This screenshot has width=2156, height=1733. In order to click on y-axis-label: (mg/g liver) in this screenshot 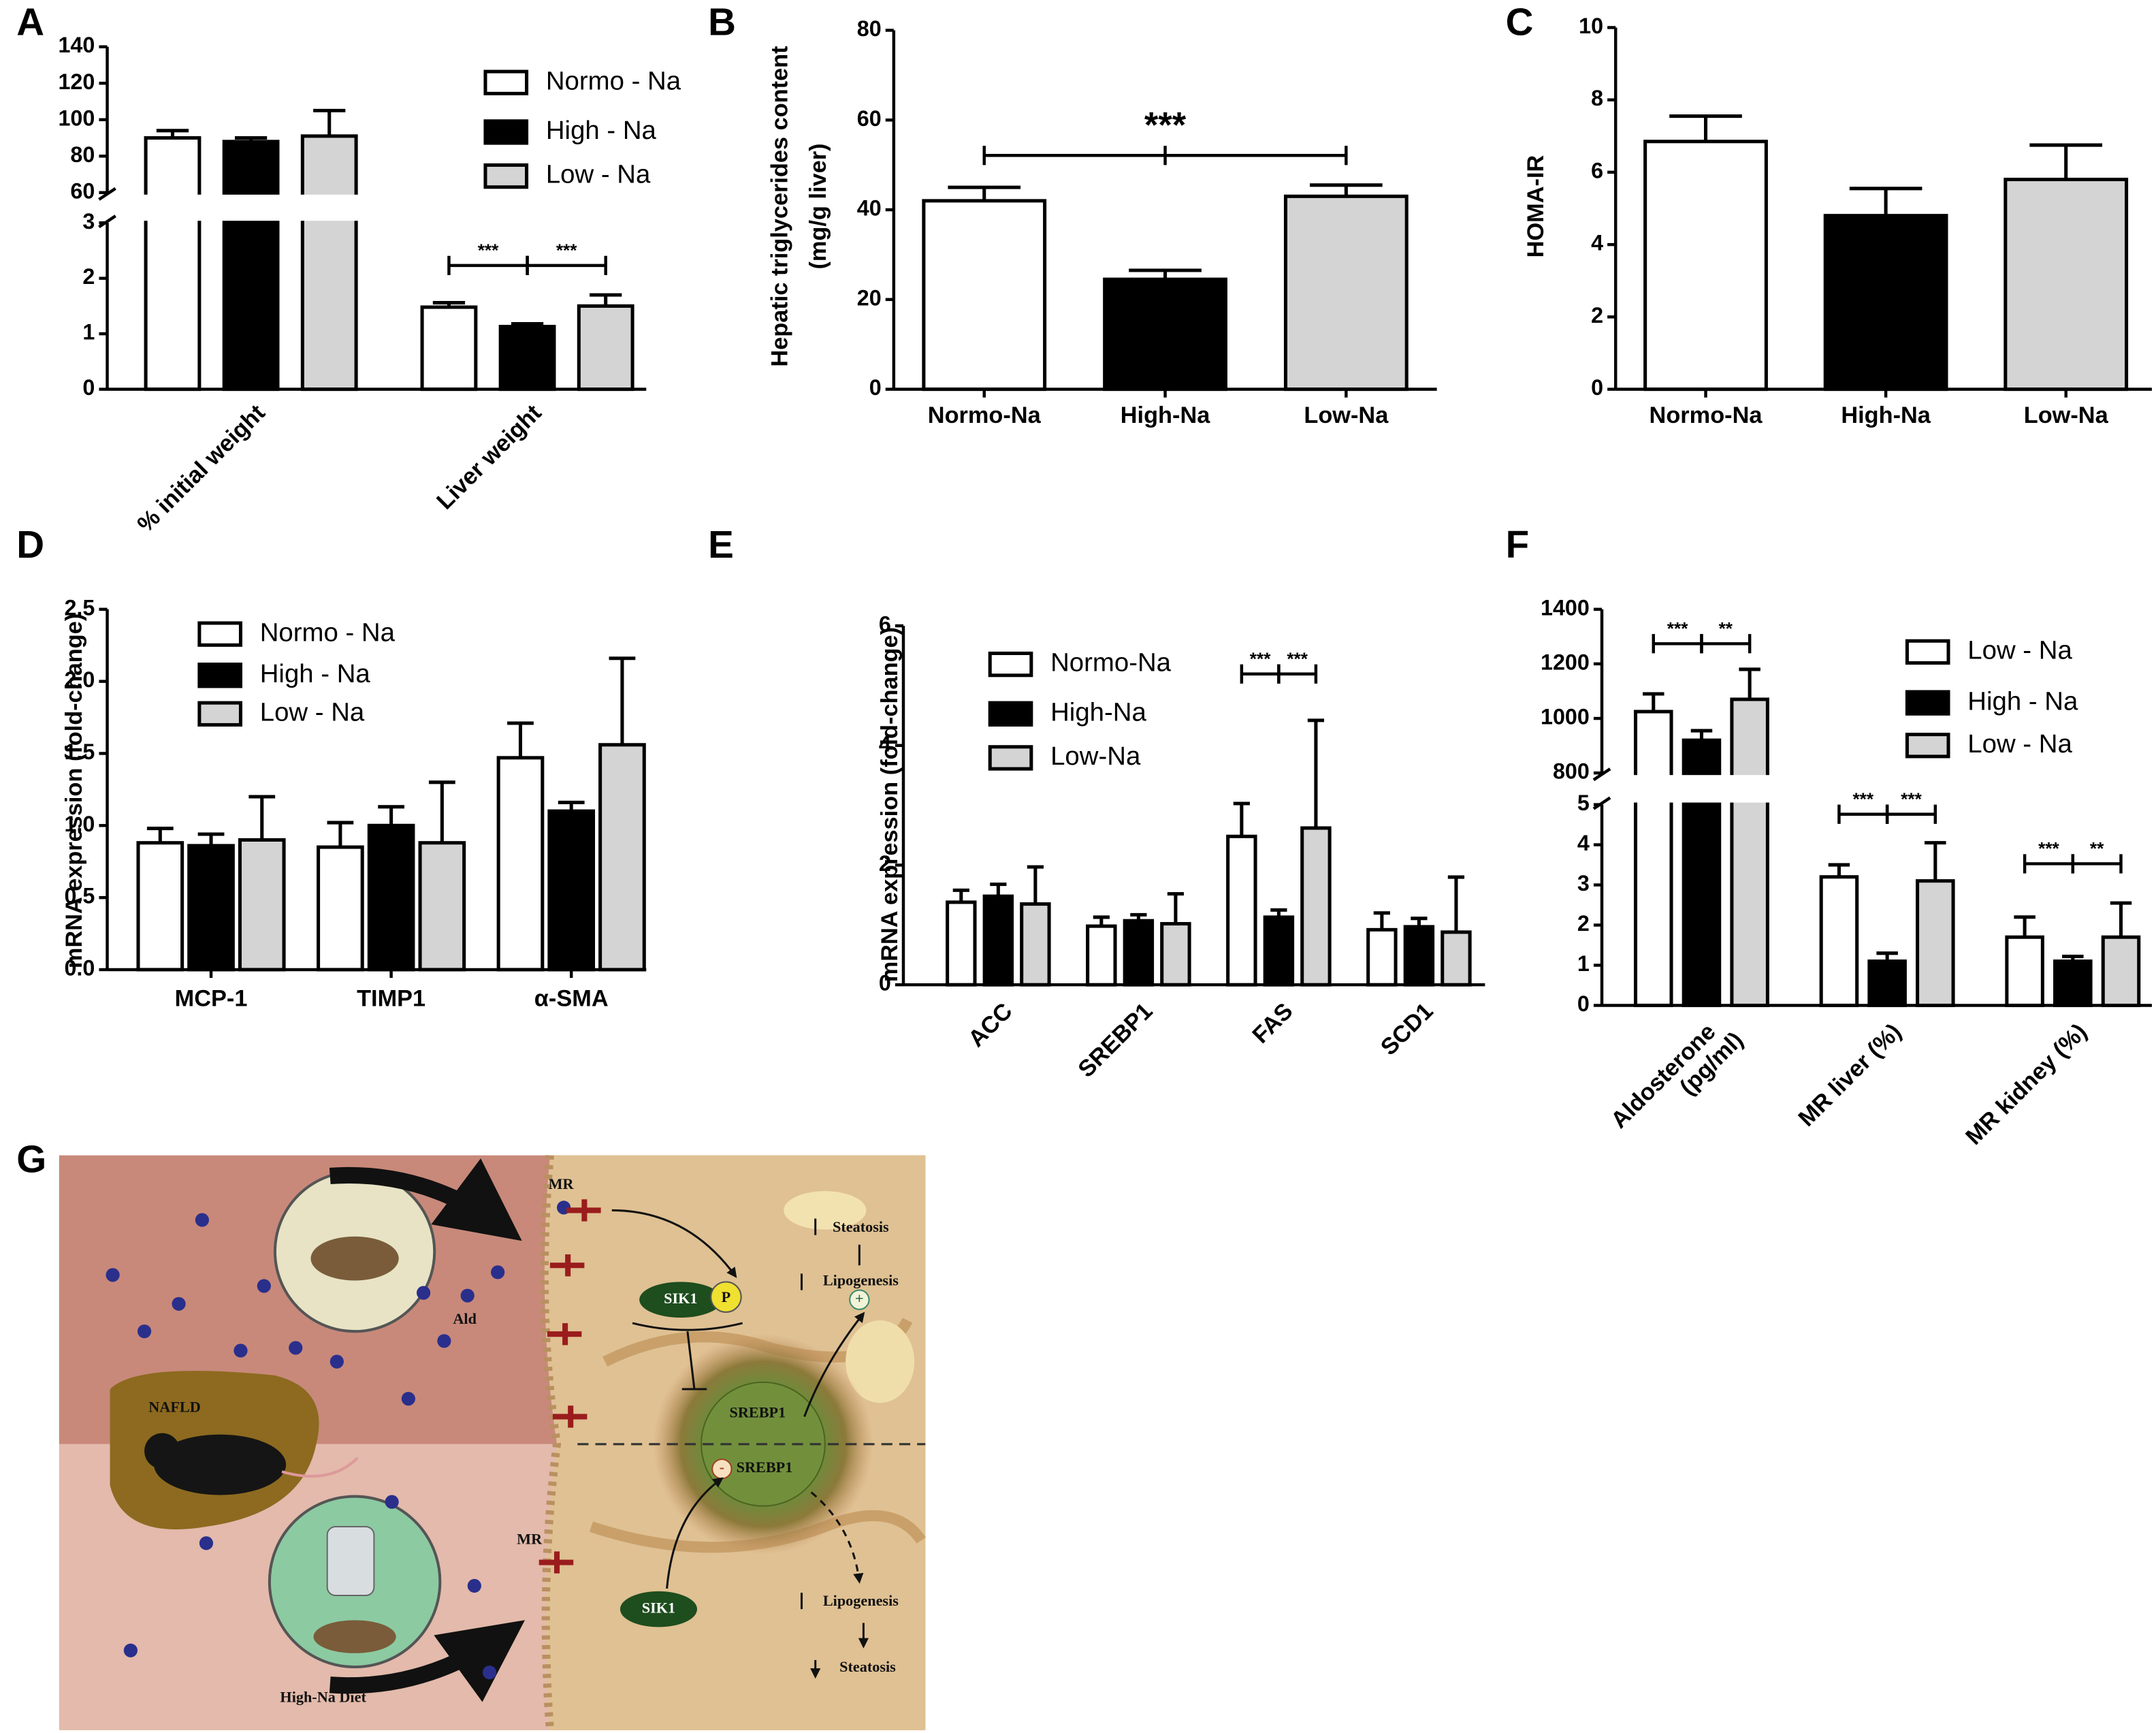, I will do `click(818, 206)`.